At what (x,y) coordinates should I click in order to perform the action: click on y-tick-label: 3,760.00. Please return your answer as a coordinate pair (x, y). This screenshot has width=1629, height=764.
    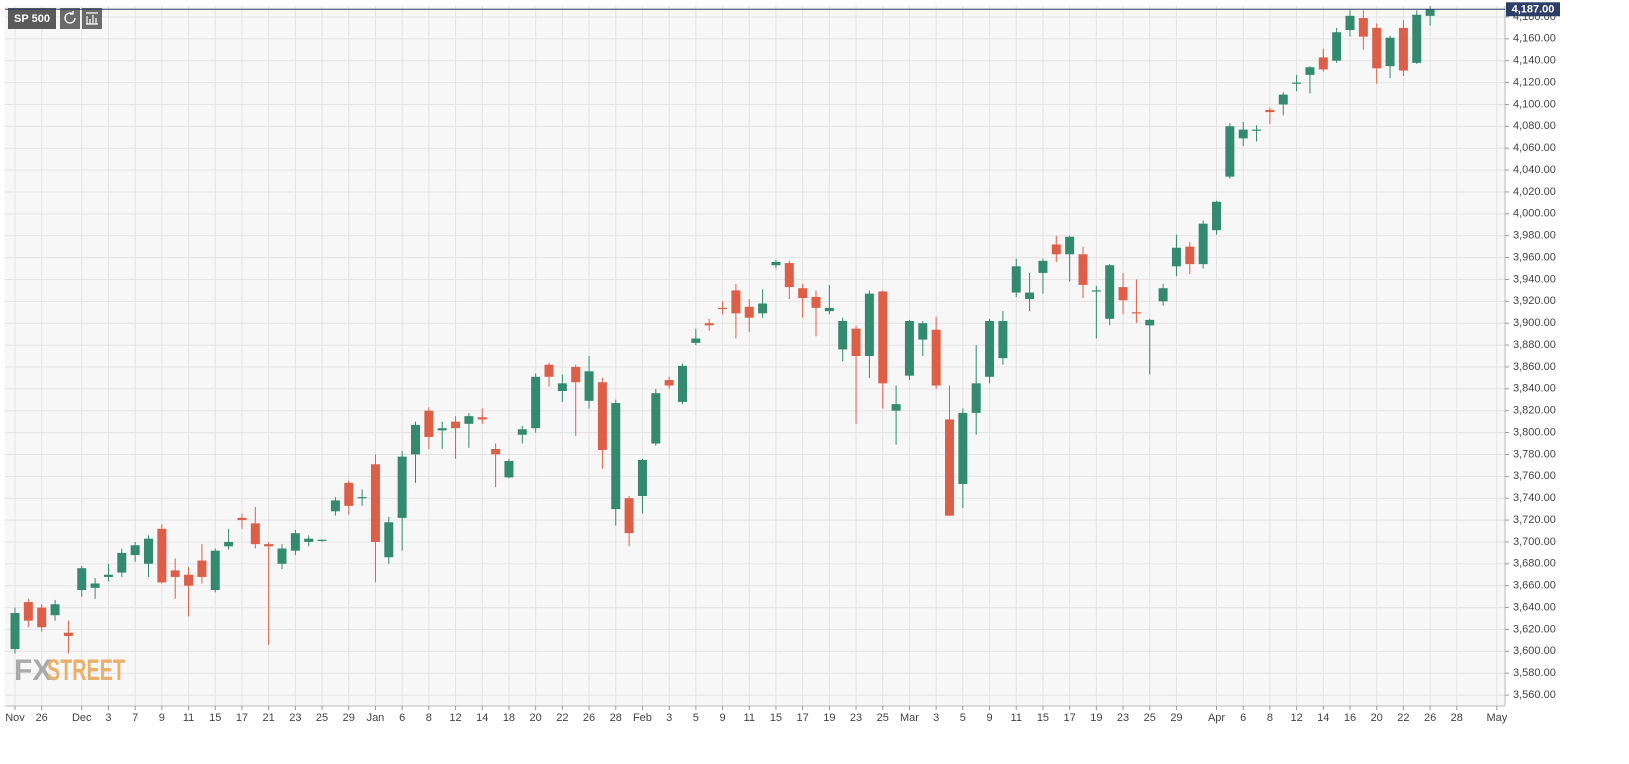
    Looking at the image, I should click on (1534, 476).